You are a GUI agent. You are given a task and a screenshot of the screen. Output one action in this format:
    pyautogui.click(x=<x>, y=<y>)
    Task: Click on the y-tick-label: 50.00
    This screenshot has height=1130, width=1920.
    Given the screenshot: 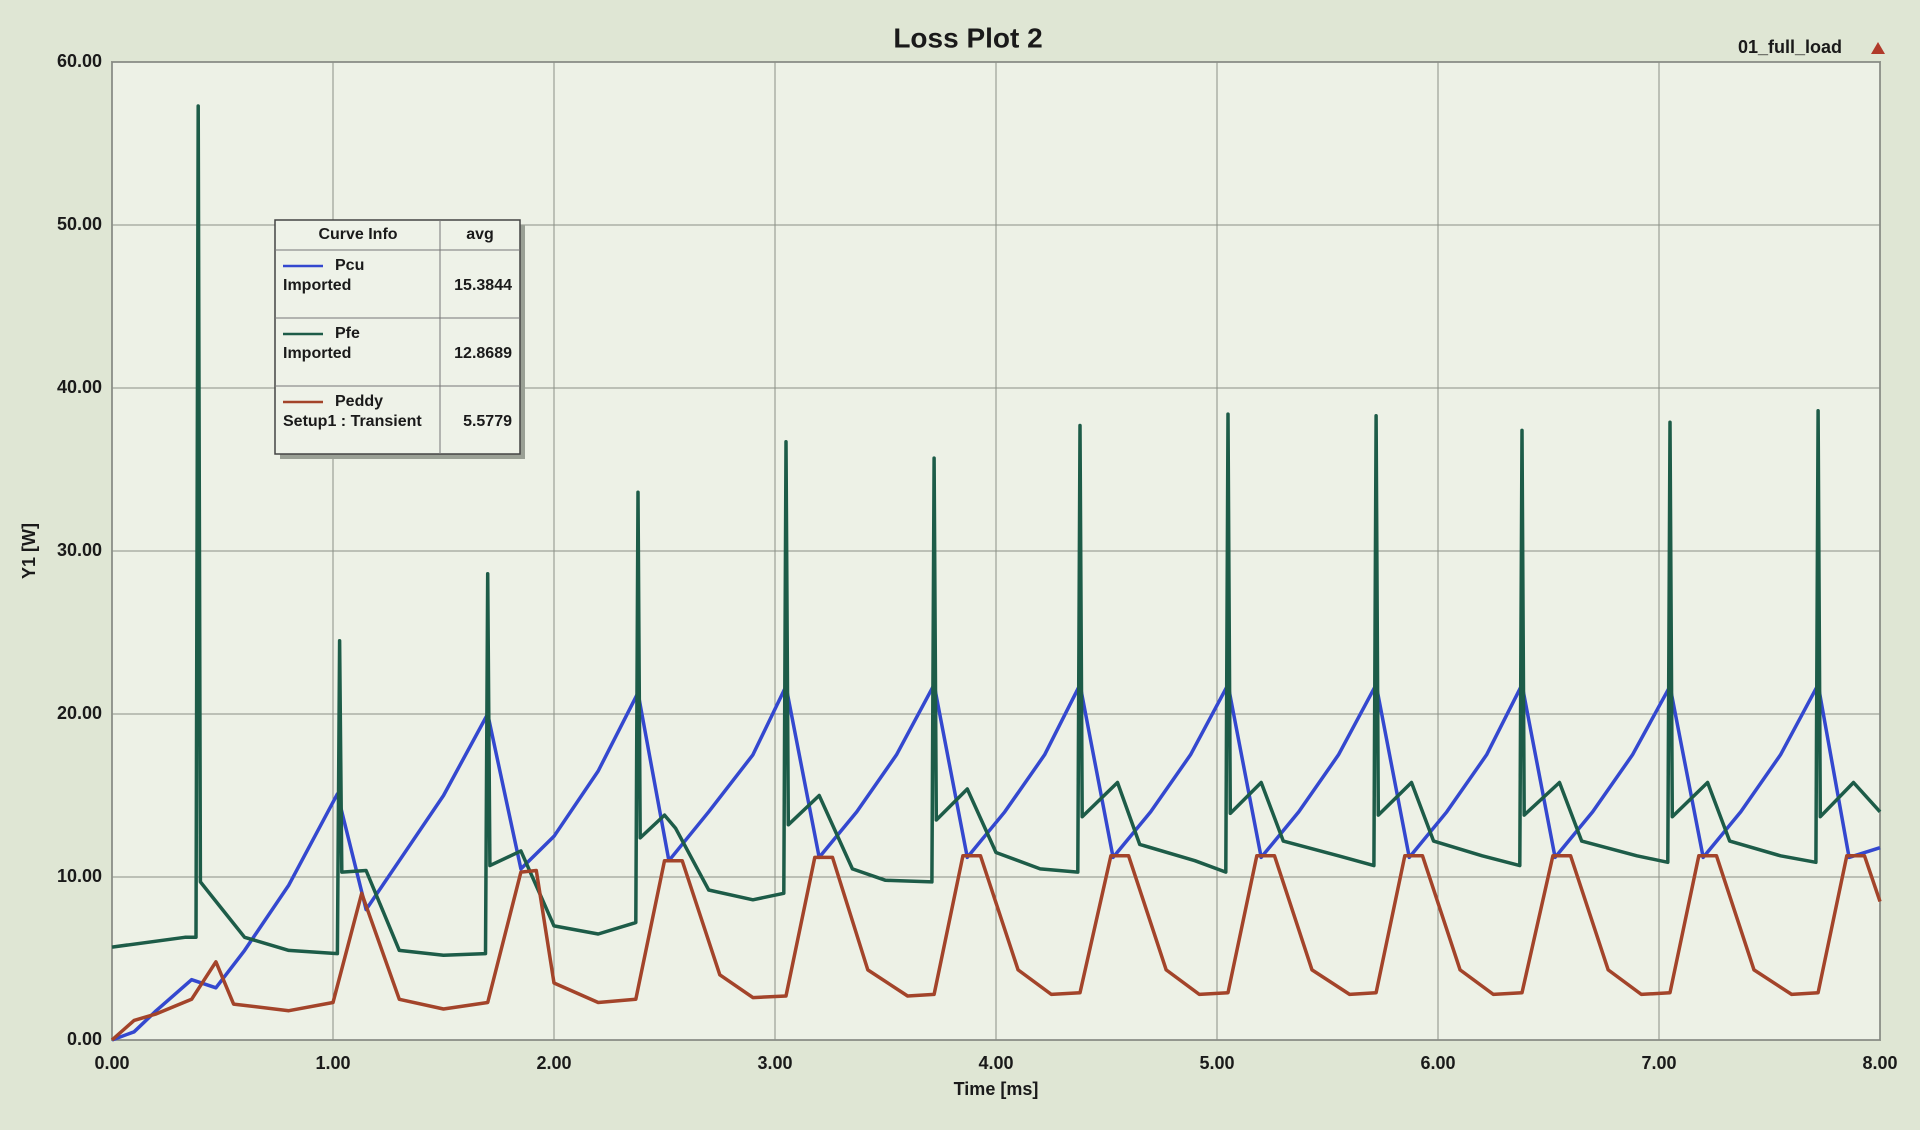 What is the action you would take?
    pyautogui.click(x=79, y=224)
    